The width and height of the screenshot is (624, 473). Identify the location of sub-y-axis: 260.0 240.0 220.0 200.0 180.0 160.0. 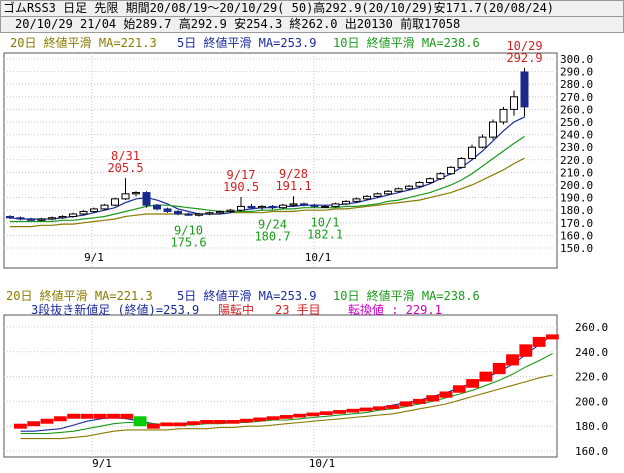
(591, 389).